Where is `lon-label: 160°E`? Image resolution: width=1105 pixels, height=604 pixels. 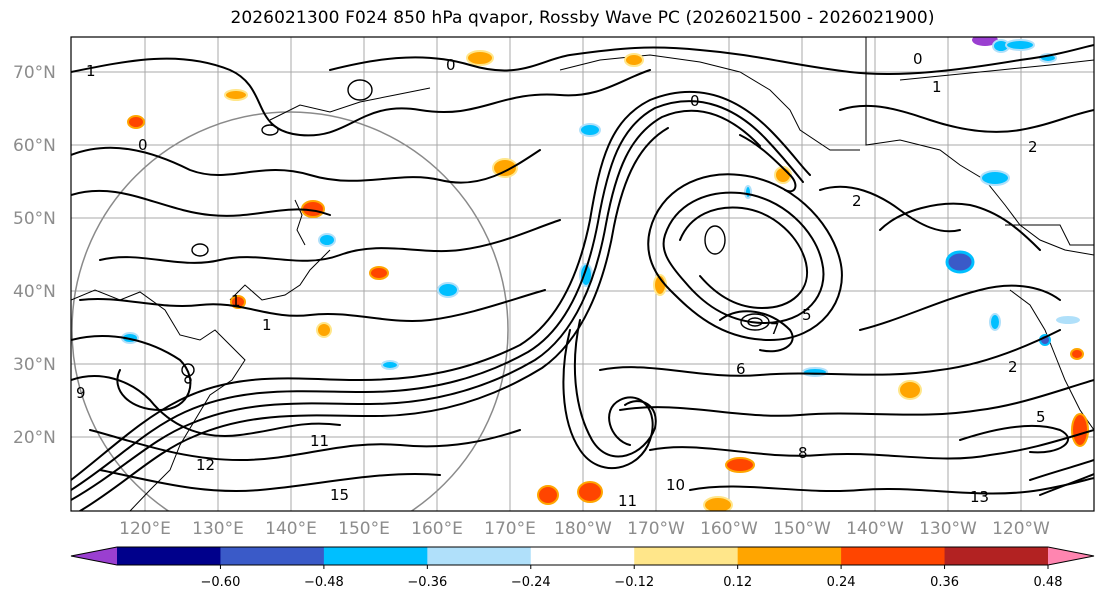 lon-label: 160°E is located at coordinates (437, 529).